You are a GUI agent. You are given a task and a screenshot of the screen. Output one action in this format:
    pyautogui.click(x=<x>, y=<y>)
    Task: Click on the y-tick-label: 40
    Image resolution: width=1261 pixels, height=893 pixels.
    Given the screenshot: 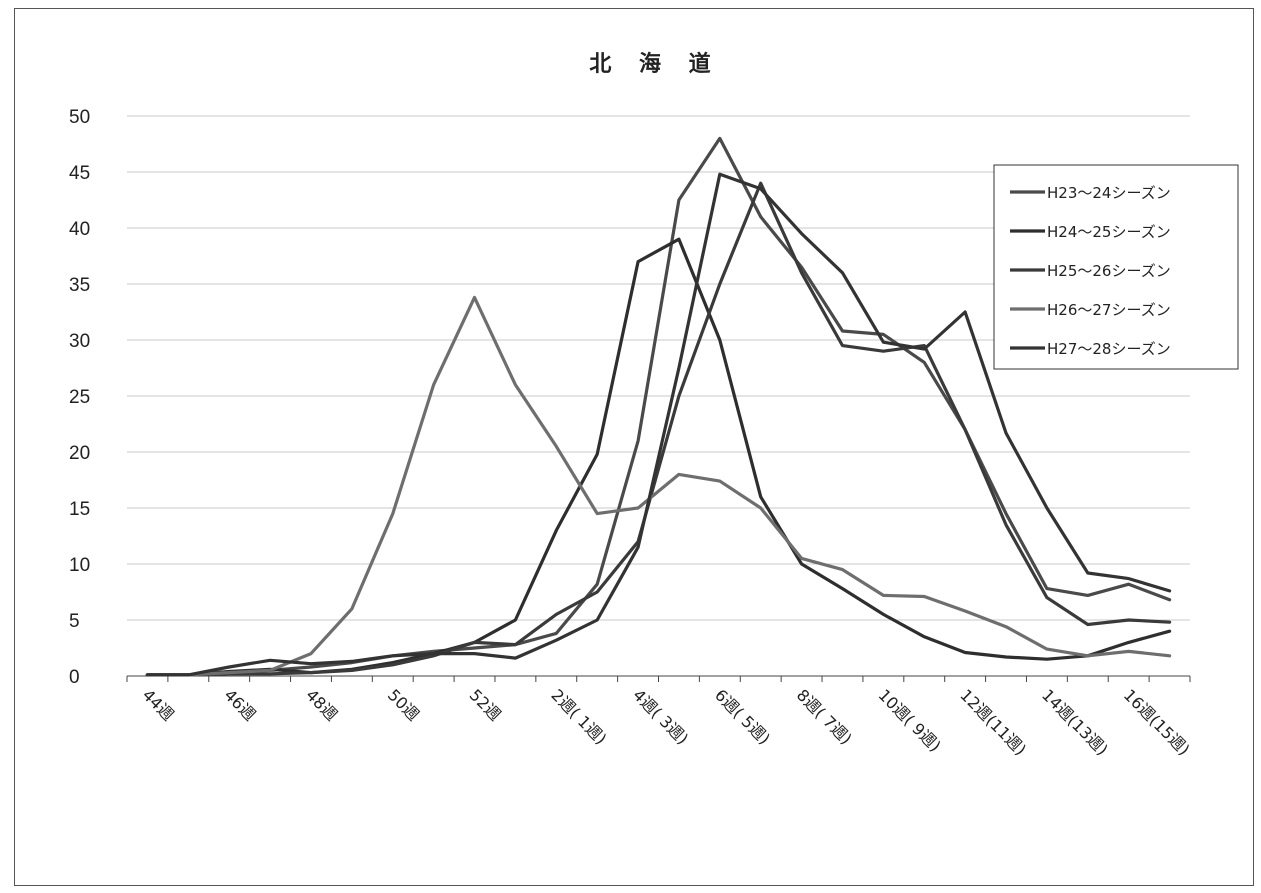 What is the action you would take?
    pyautogui.click(x=79, y=229)
    